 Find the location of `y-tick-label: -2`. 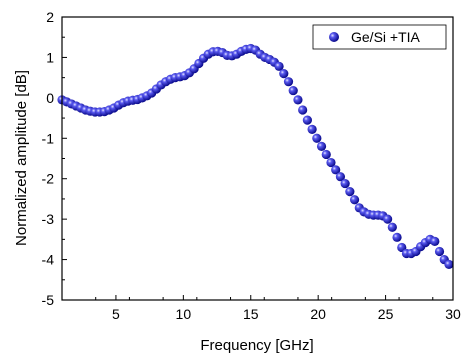

y-tick-label: -2 is located at coordinates (48, 179).